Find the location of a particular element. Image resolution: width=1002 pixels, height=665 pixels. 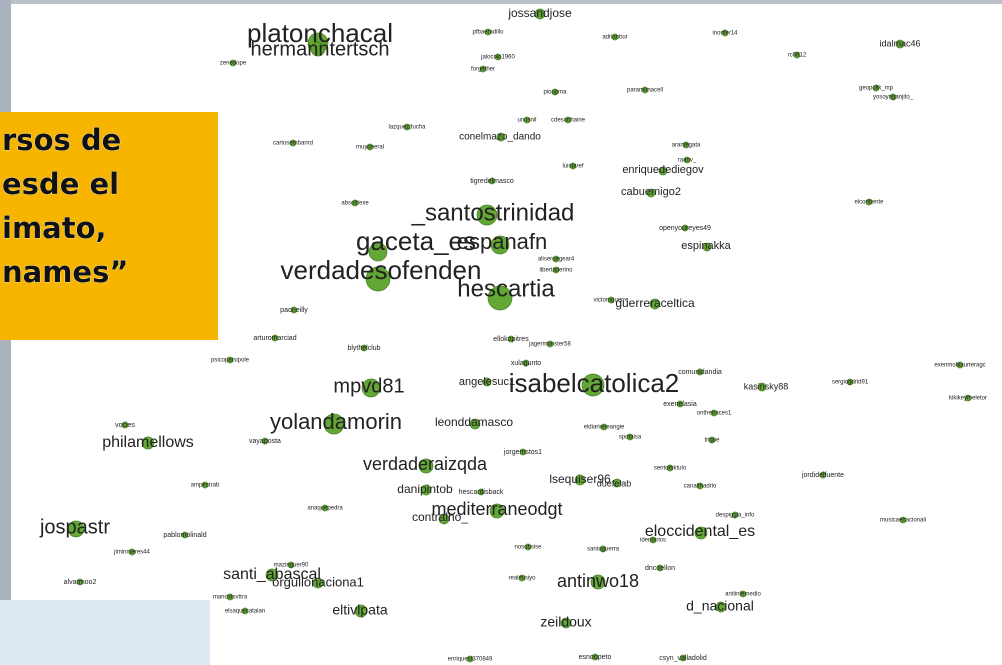

node-label: isabelcatolica2 is located at coordinates (594, 383).